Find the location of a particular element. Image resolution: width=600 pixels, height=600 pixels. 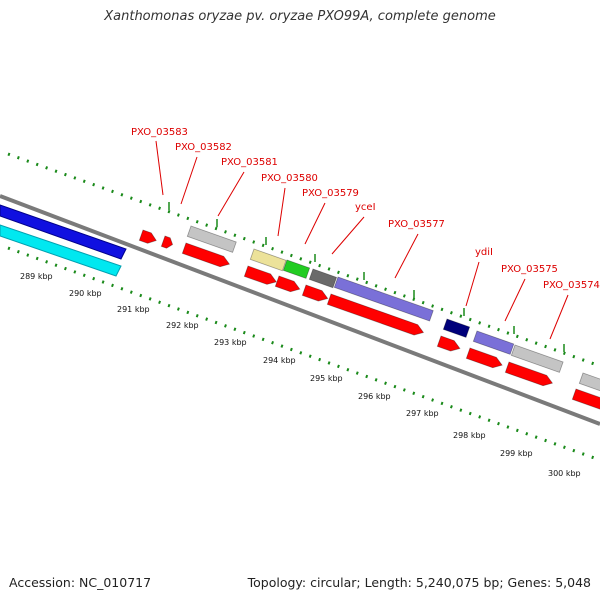

gene-label: ydiI is located at coordinates (484, 252).